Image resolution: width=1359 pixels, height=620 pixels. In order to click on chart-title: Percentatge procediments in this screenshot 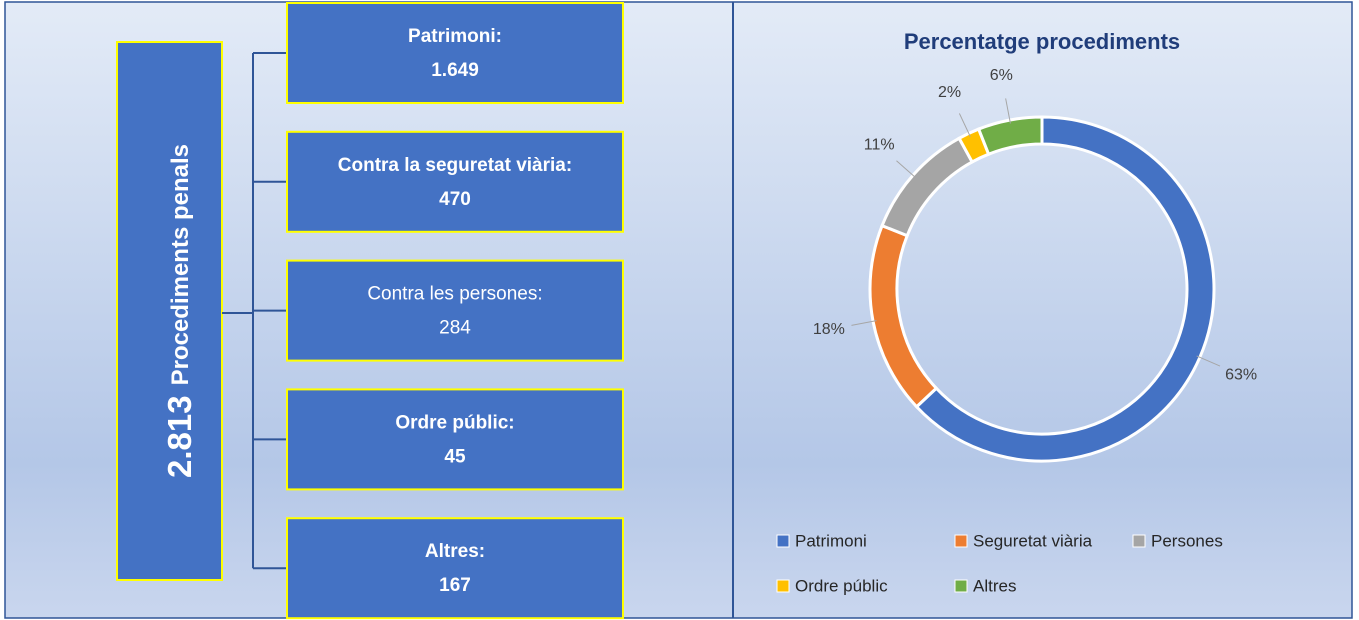, I will do `click(1042, 41)`.